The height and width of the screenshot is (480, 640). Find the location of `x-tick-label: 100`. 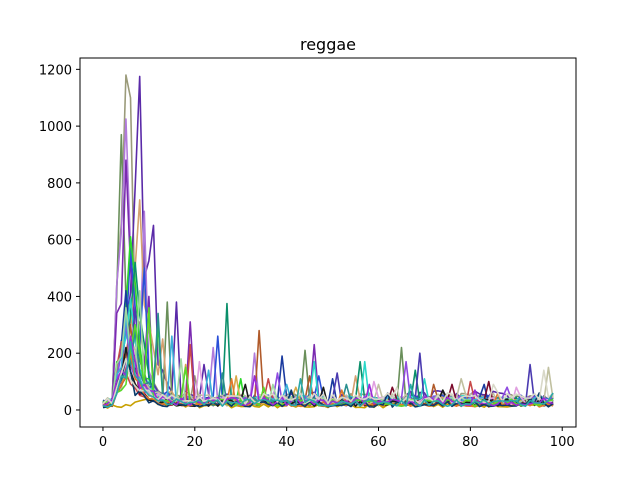

x-tick-label: 100 is located at coordinates (562, 442).